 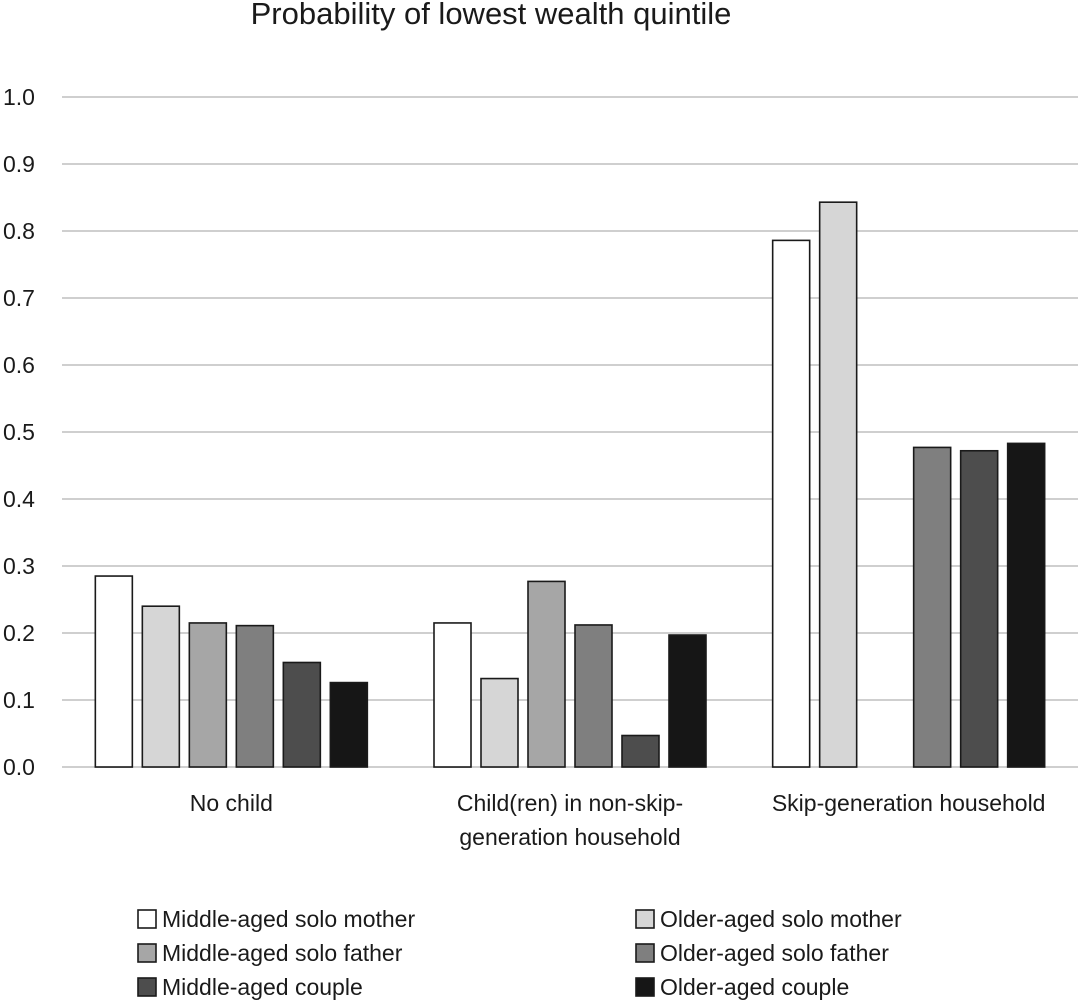 I want to click on legend-item: Middle-aged solo mother, so click(x=276, y=919).